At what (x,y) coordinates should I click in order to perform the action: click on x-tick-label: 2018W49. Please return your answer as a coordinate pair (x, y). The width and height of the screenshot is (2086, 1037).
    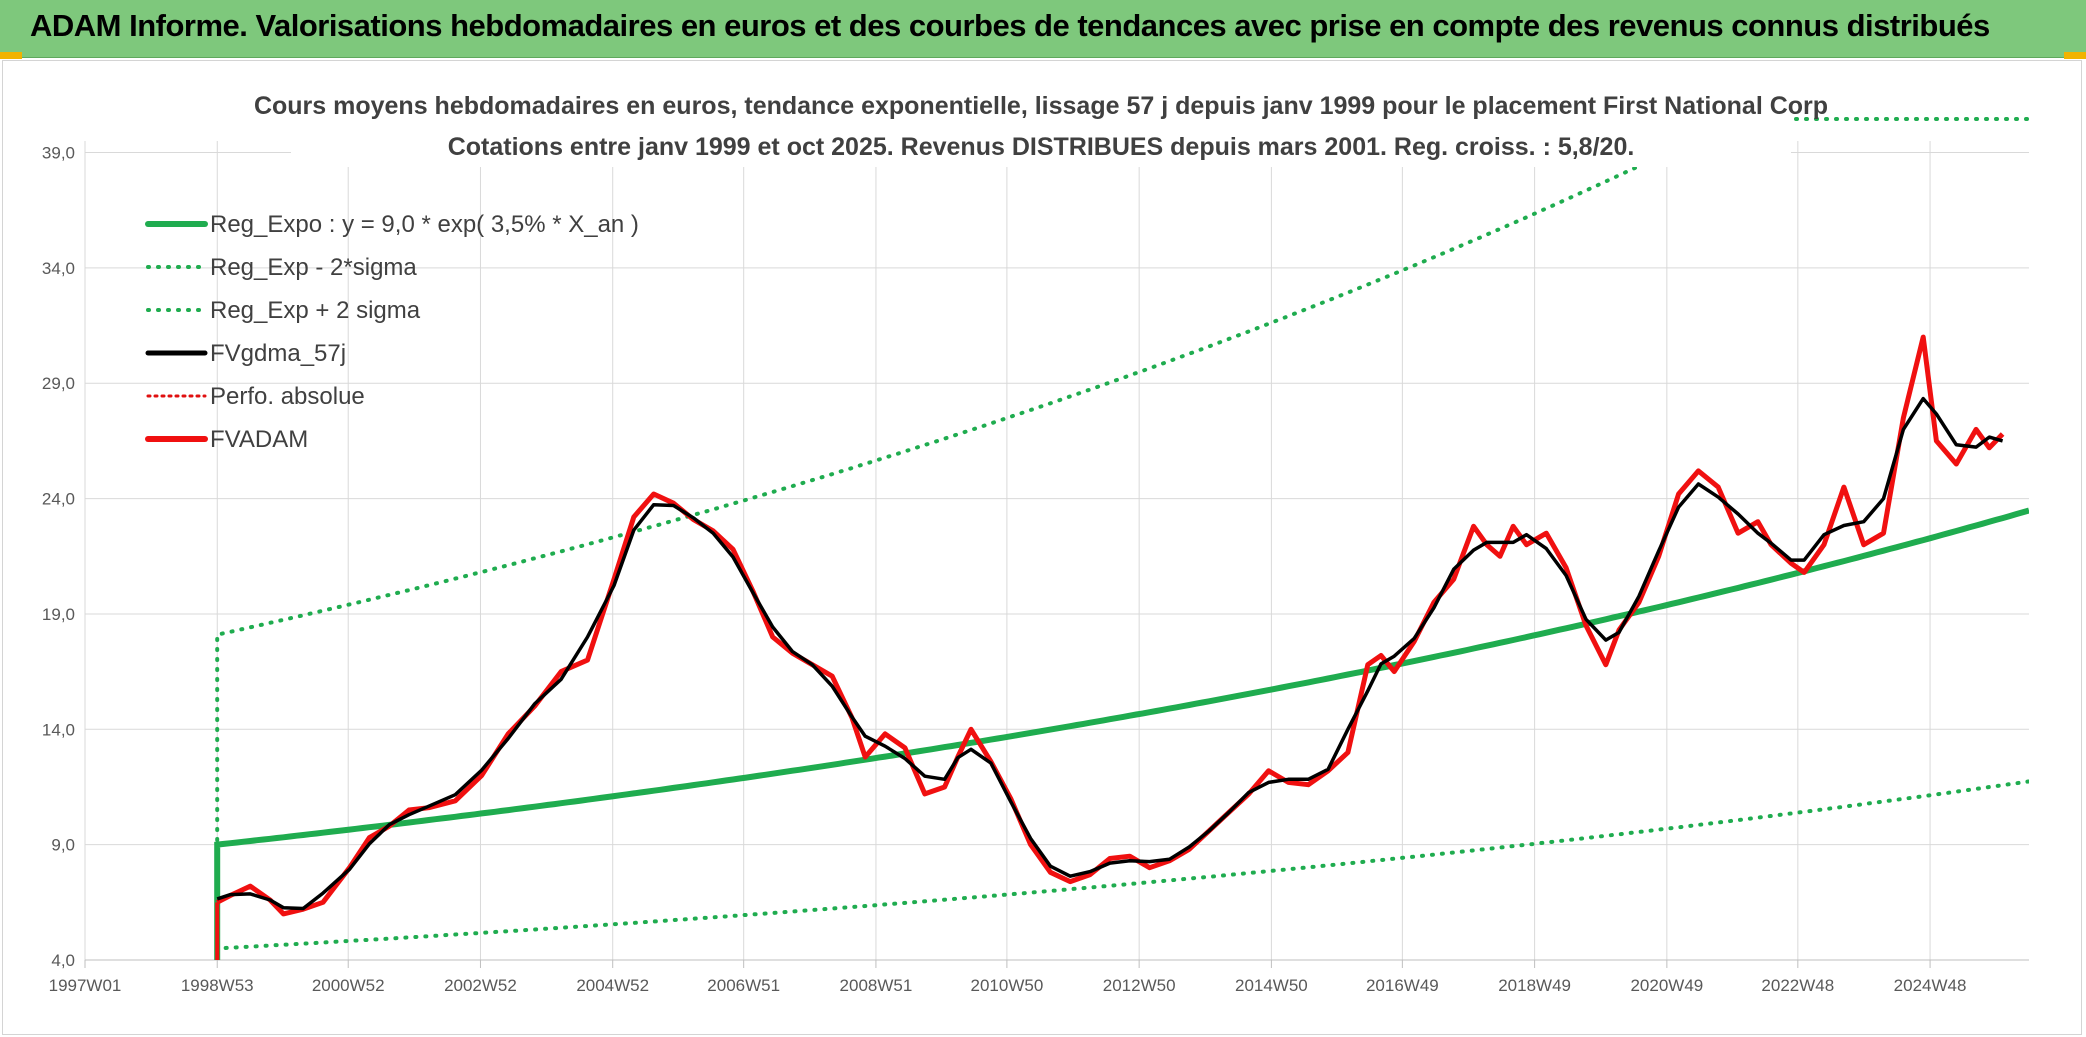
    Looking at the image, I should click on (1534, 985).